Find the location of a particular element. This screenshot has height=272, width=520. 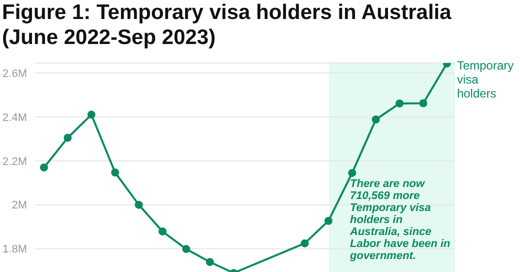

annotation: There are now 710,569 more Temporary visa holders in Australia, since Labor have been in government. is located at coordinates (401, 220).